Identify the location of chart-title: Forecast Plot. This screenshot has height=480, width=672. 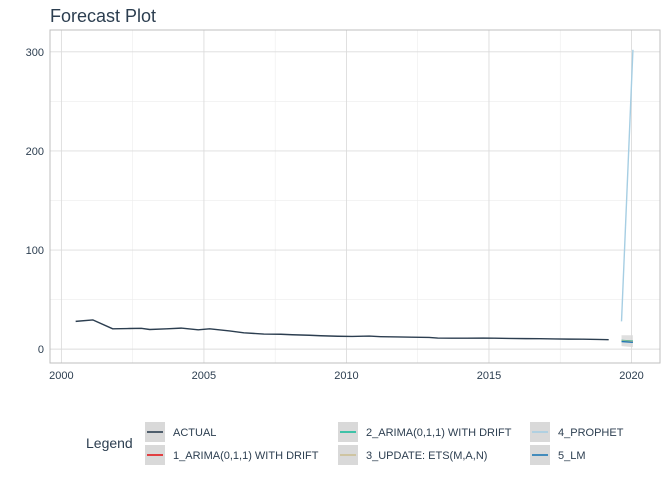
(103, 16).